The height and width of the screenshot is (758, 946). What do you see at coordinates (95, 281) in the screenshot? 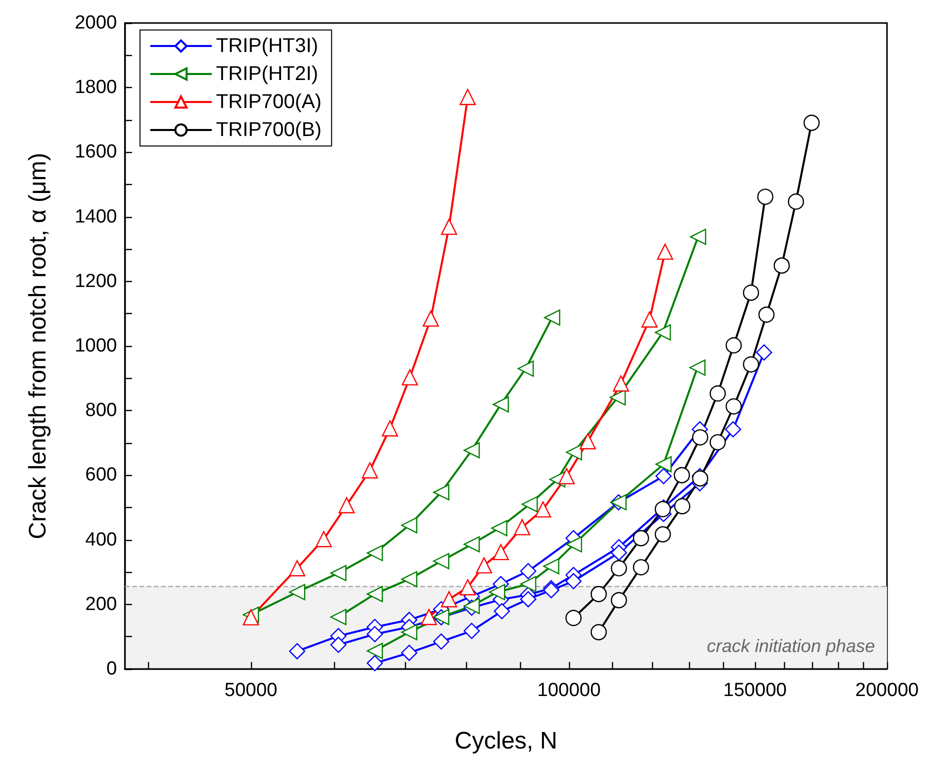
I see `y-tick-label: 1200` at bounding box center [95, 281].